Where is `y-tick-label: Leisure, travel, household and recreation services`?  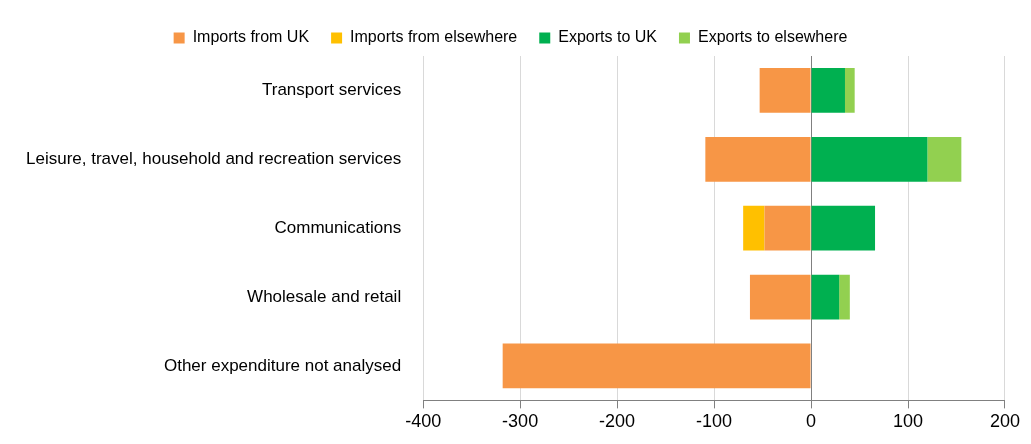
y-tick-label: Leisure, travel, household and recreation services is located at coordinates (214, 159).